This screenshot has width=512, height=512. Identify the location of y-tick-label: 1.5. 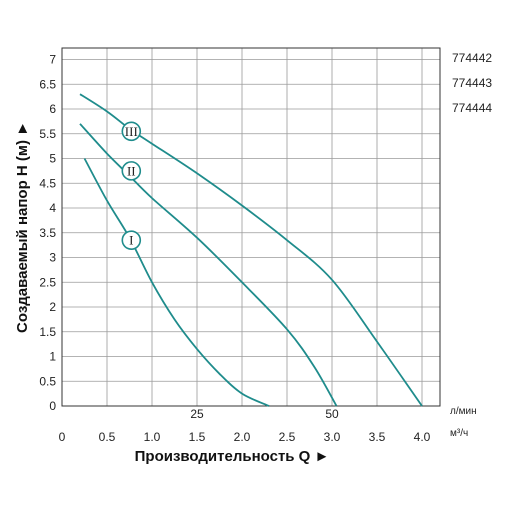
(47, 332).